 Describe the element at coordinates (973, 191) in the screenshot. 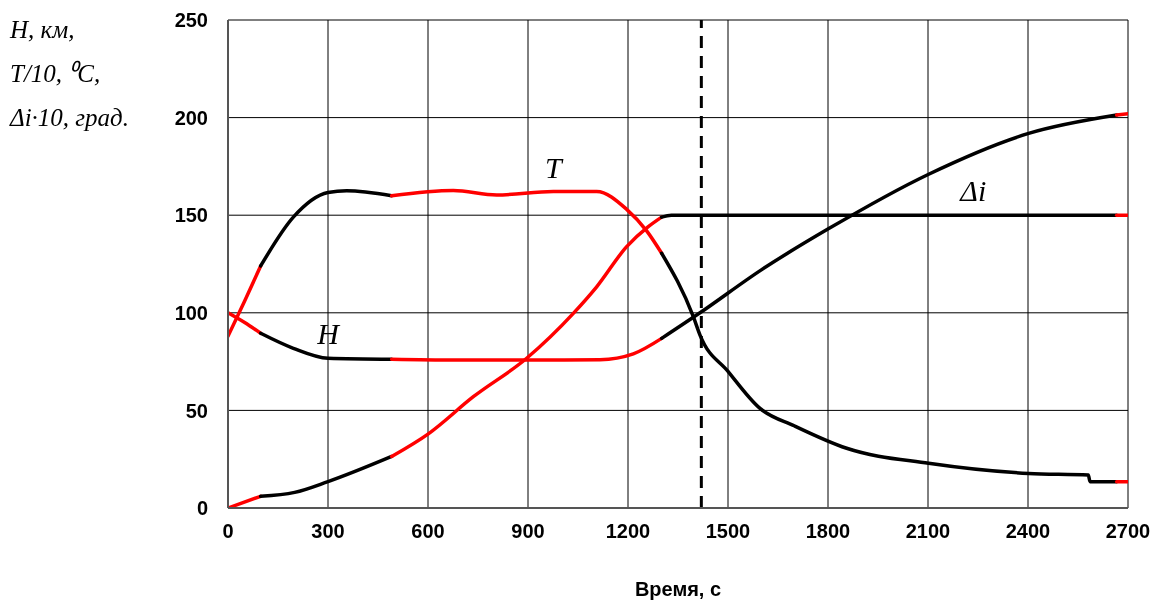

I see `series-label: Δi` at that location.